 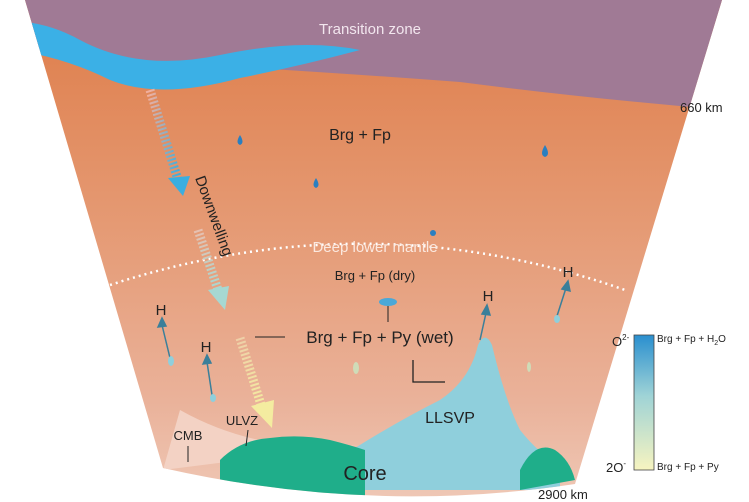 What do you see at coordinates (375, 275) in the screenshot?
I see `assemblage-label: Brg + Fp (dry)` at bounding box center [375, 275].